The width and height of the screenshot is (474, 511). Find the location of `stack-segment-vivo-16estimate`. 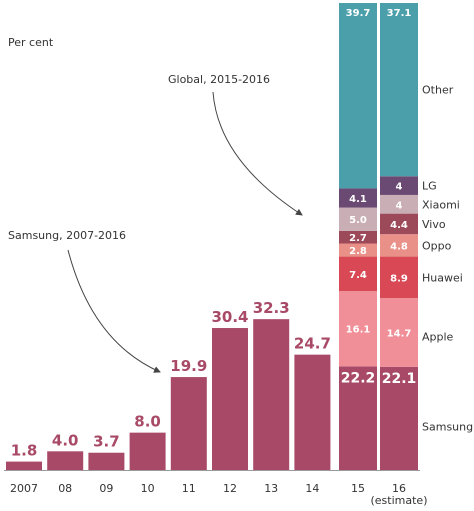

stack-segment-vivo-16estimate is located at coordinates (399, 224).